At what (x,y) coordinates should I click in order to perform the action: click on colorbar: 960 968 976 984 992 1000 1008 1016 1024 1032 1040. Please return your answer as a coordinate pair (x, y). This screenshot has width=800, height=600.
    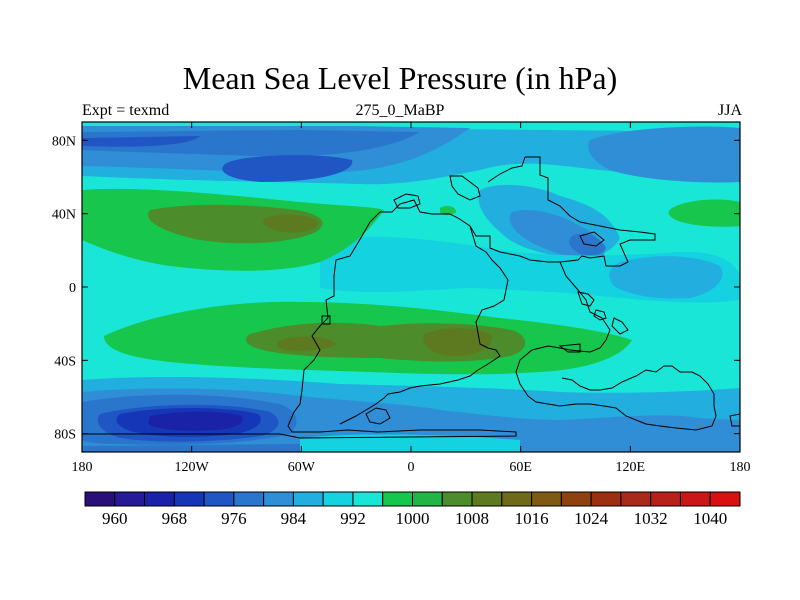
    Looking at the image, I should click on (412, 509).